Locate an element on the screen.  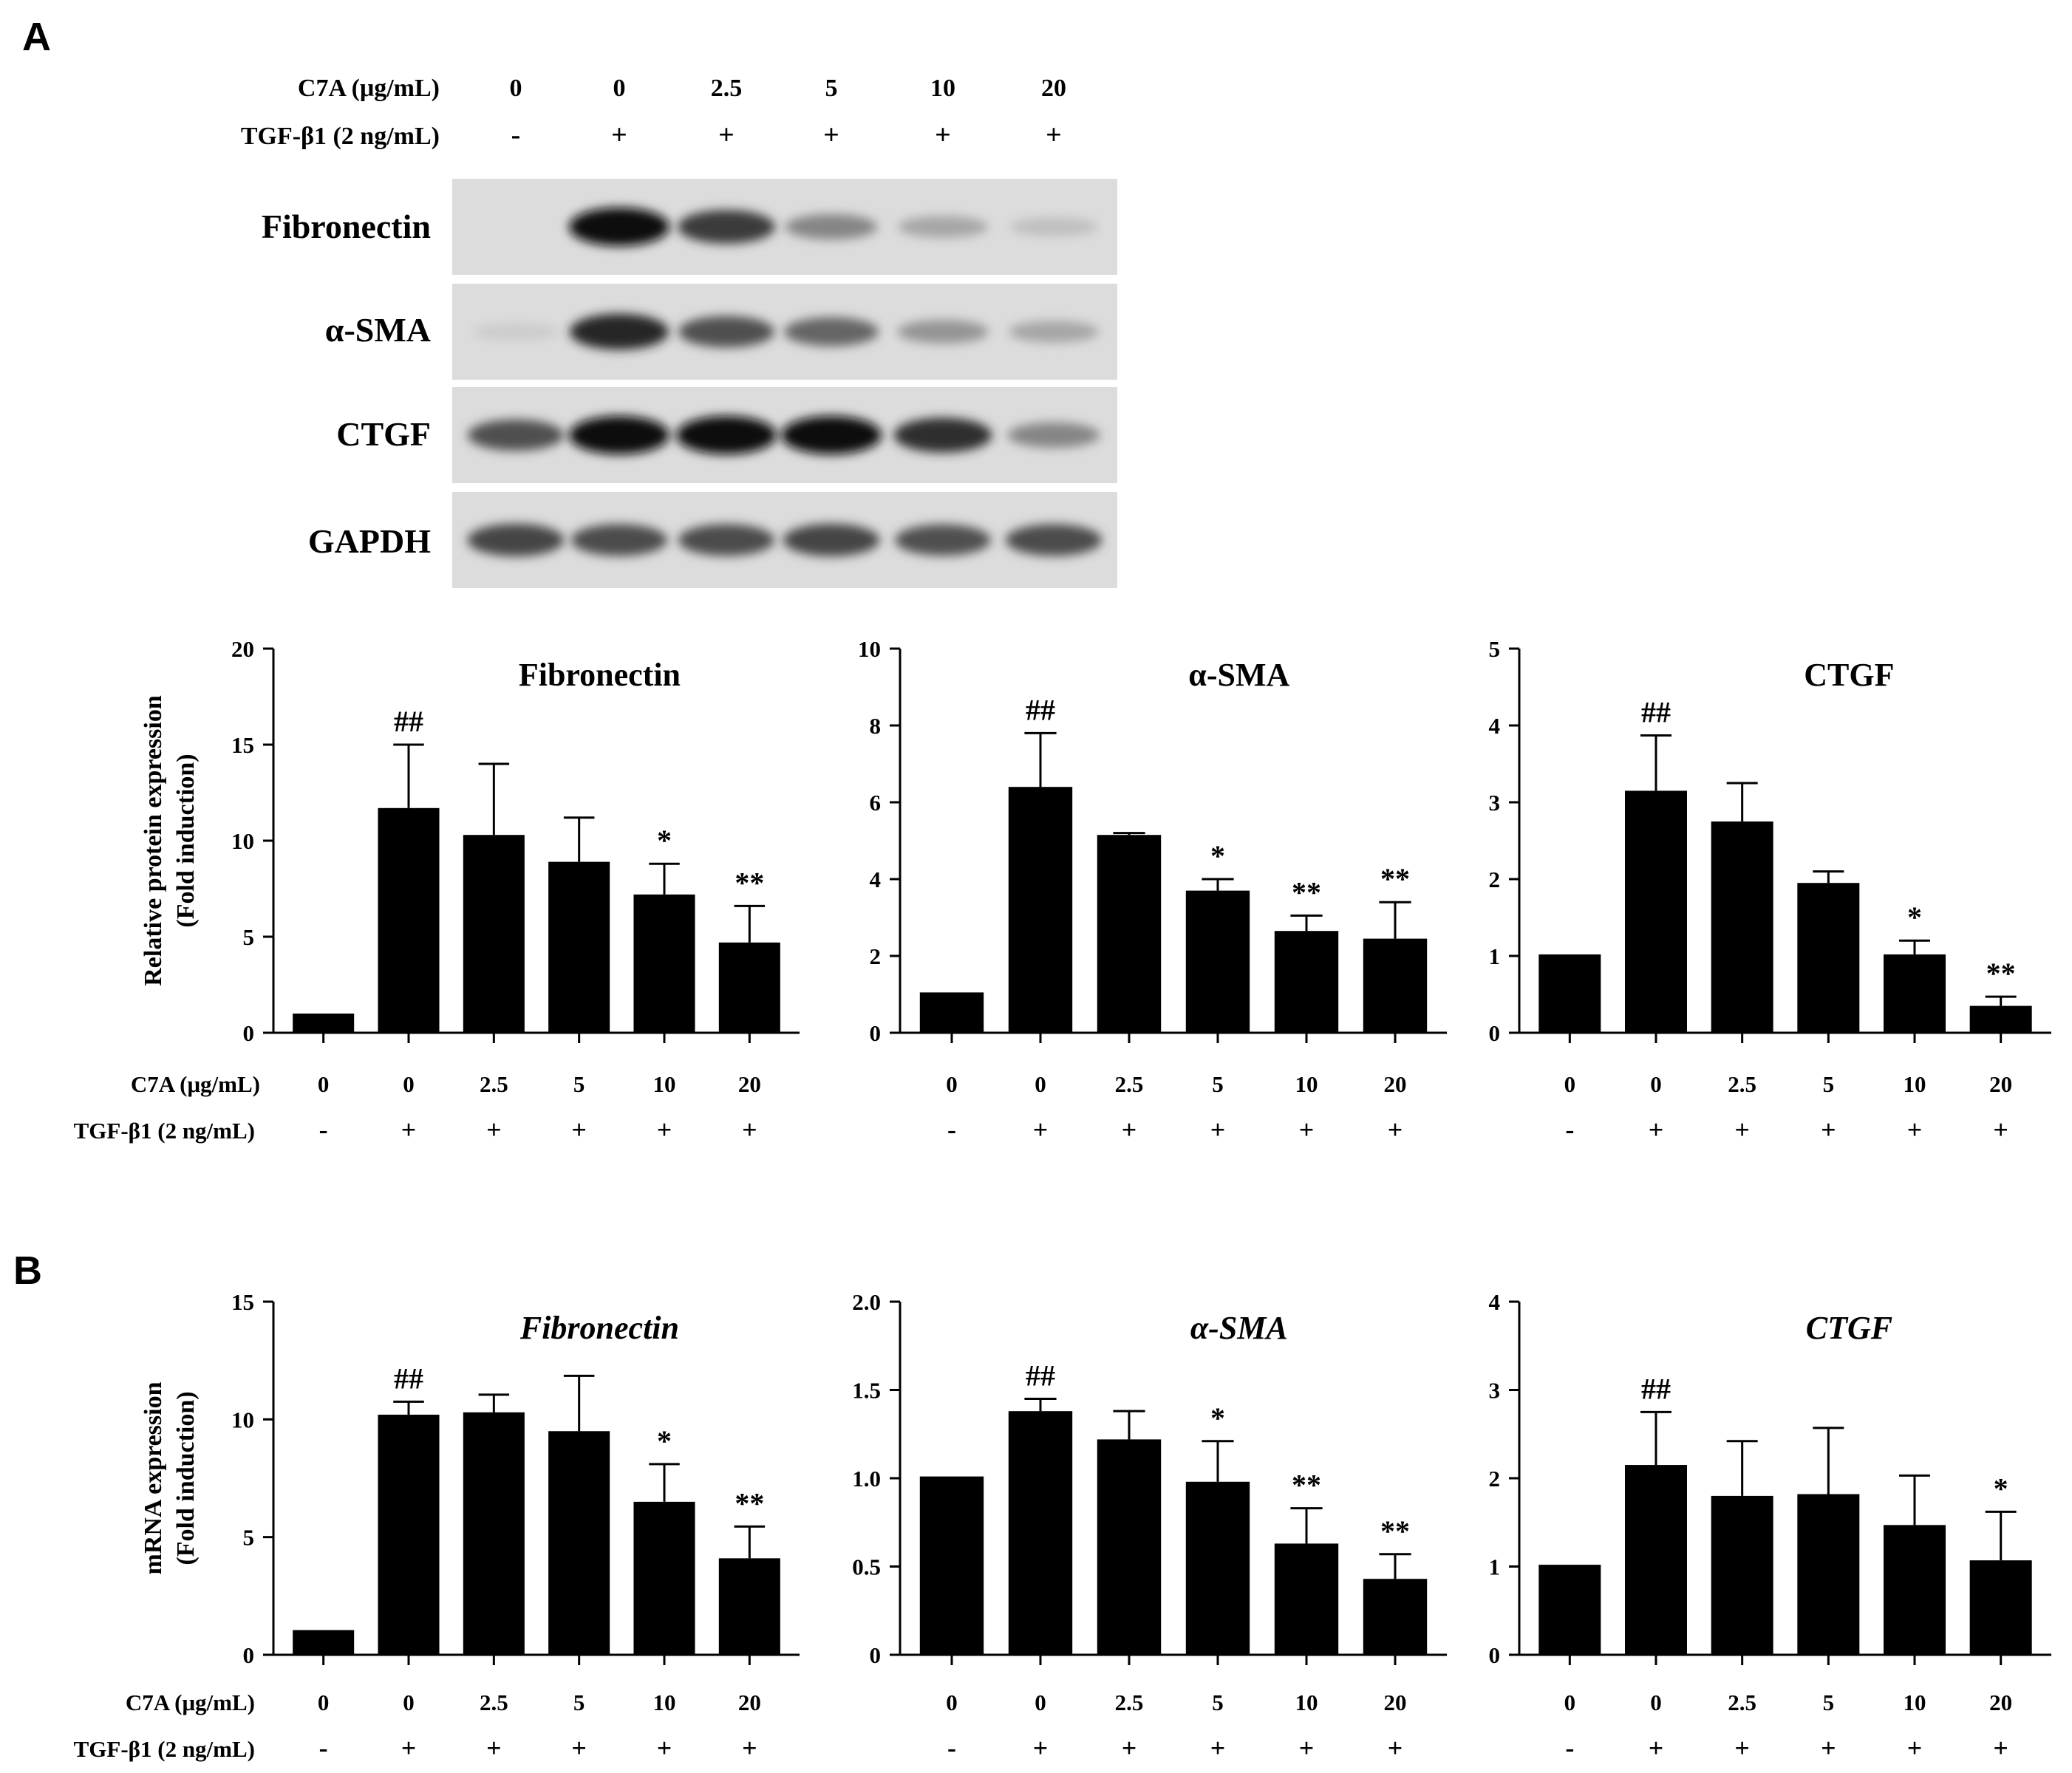
y-tick-label: 6 is located at coordinates (876, 803).